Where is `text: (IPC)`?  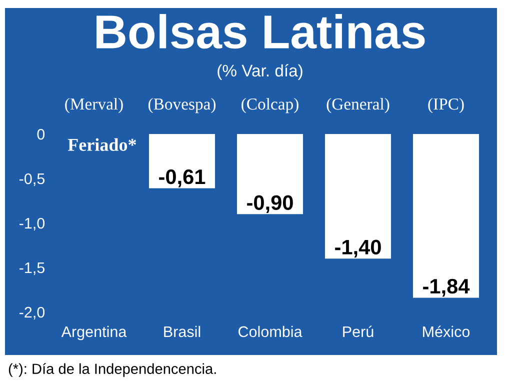 text: (IPC) is located at coordinates (446, 106).